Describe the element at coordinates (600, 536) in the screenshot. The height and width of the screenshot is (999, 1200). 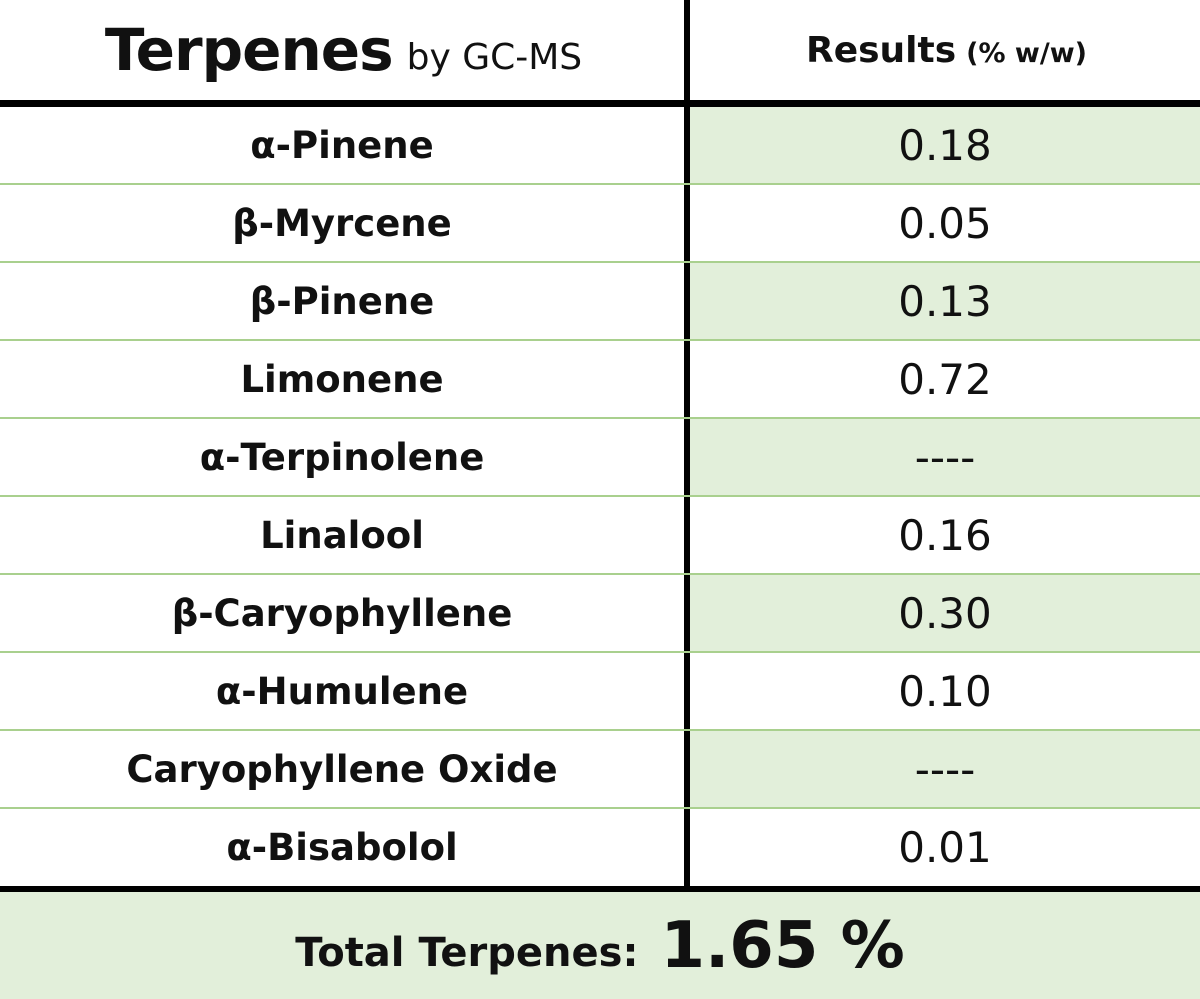
I see `table-row: Linalool 0.16` at that location.